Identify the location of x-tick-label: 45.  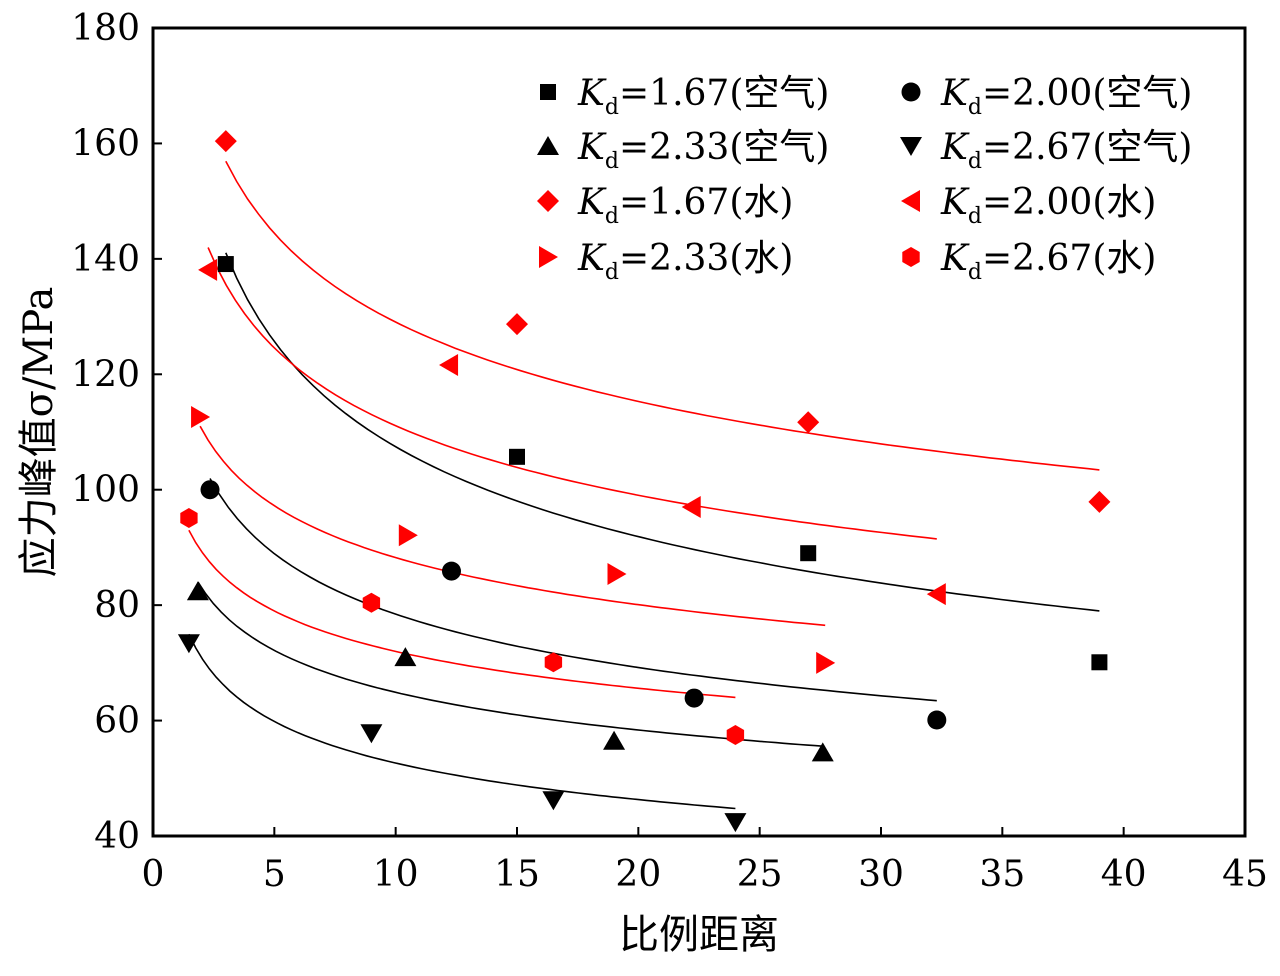
(1245, 874).